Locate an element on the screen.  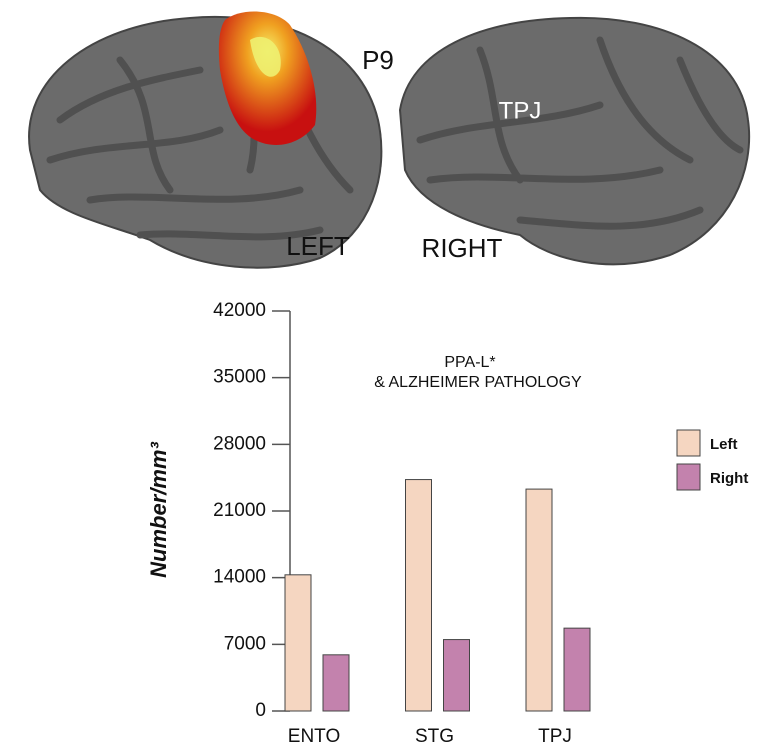
y-axis-label: Number/mm³ is located at coordinates (158, 509).